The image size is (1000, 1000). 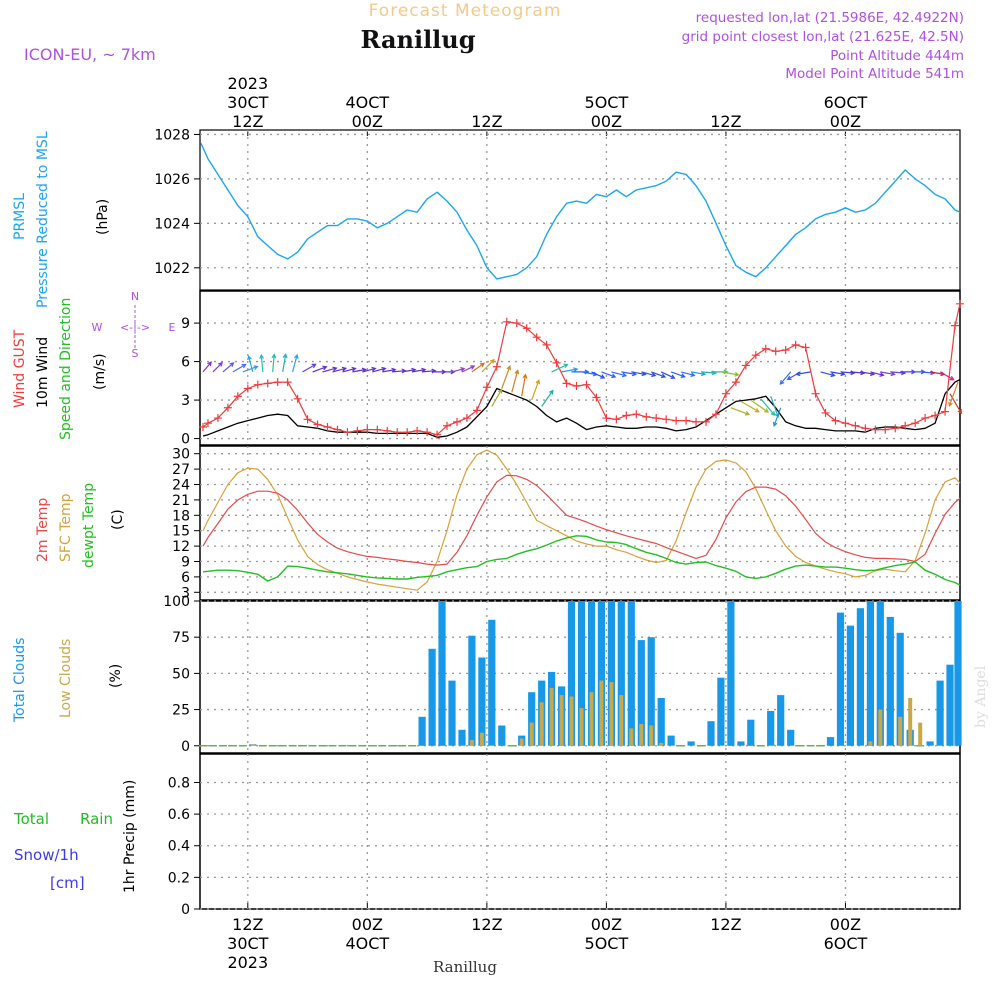 I want to click on wind-gust-label: Wind GUST, so click(x=20, y=368).